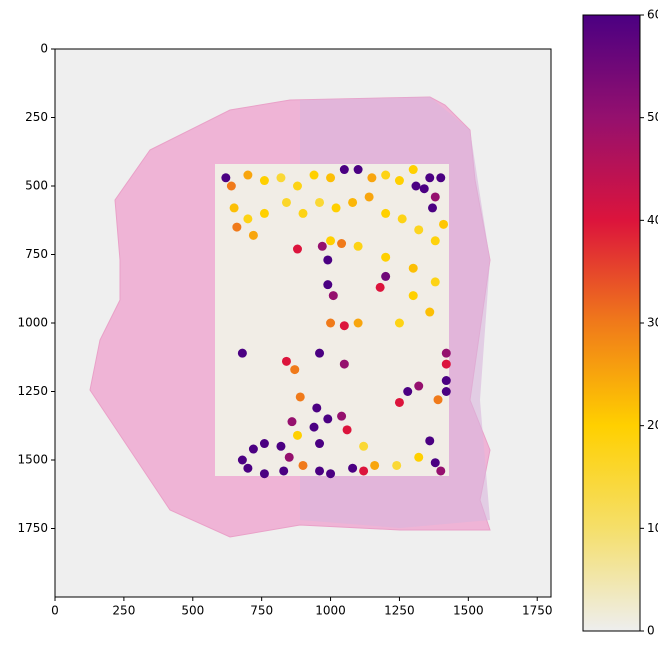  Describe the element at coordinates (468, 611) in the screenshot. I see `x-tick-label: 1500` at that location.